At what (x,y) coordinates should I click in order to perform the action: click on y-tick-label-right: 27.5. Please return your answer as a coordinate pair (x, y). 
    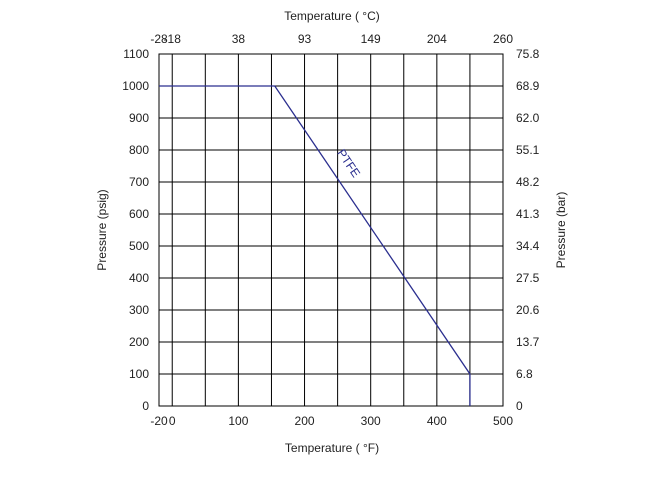
    Looking at the image, I should click on (528, 278).